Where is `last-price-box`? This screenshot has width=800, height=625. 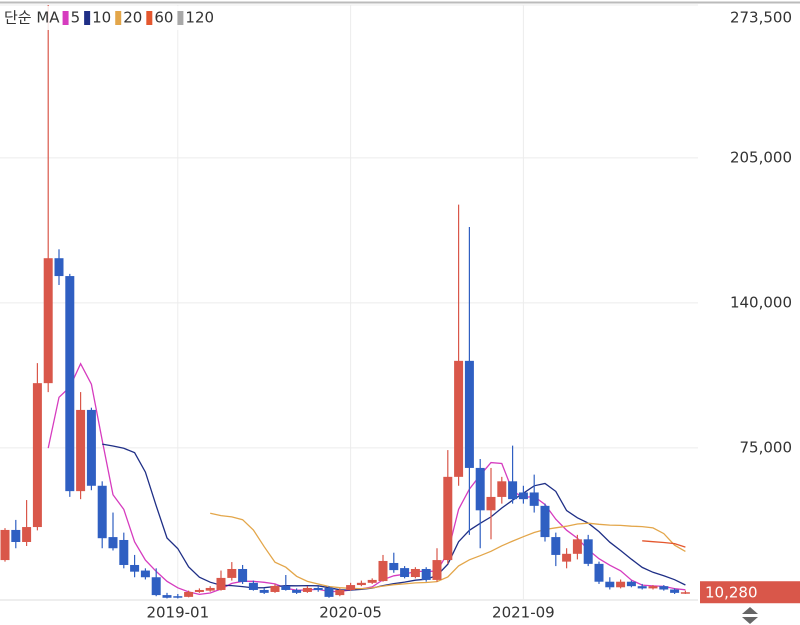
last-price-box is located at coordinates (750, 592).